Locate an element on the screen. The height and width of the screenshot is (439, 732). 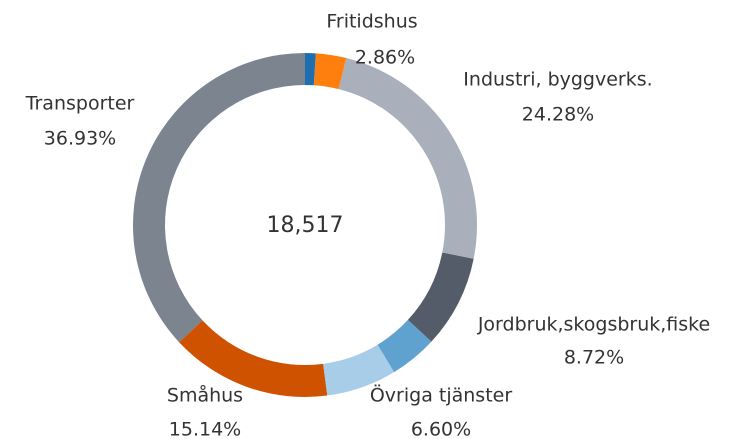
segment-value-label: 8.72% is located at coordinates (594, 358).